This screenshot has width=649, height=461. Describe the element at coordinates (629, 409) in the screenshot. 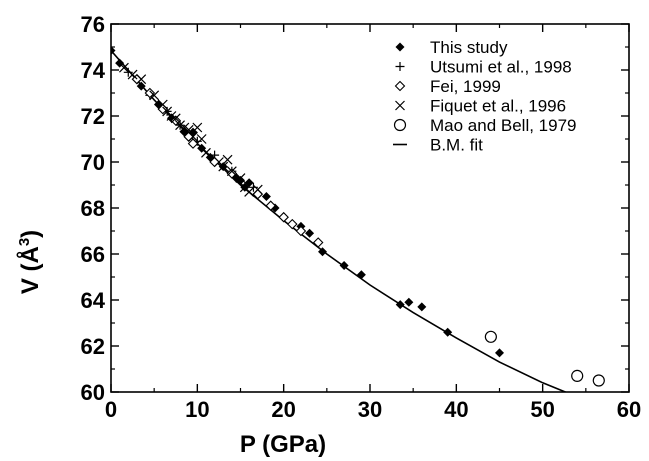

I see `x-tick-label: 60` at that location.